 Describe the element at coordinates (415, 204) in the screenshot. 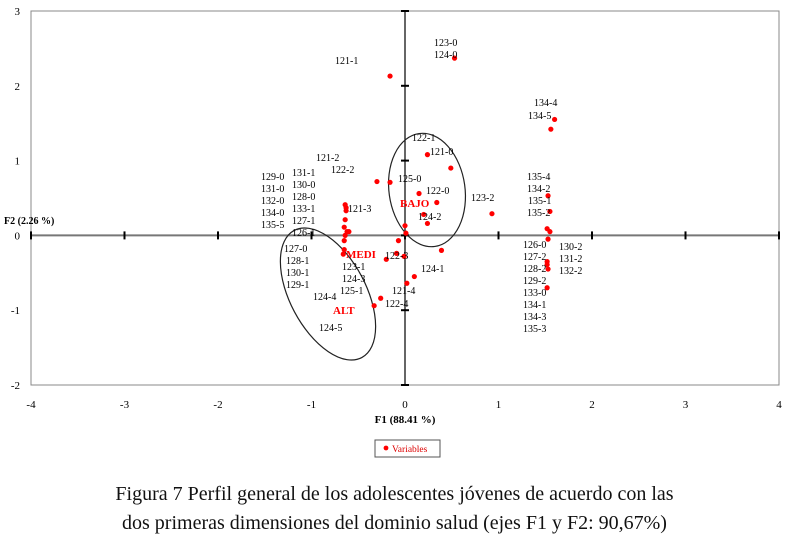

I see `group-label: BAJO` at that location.